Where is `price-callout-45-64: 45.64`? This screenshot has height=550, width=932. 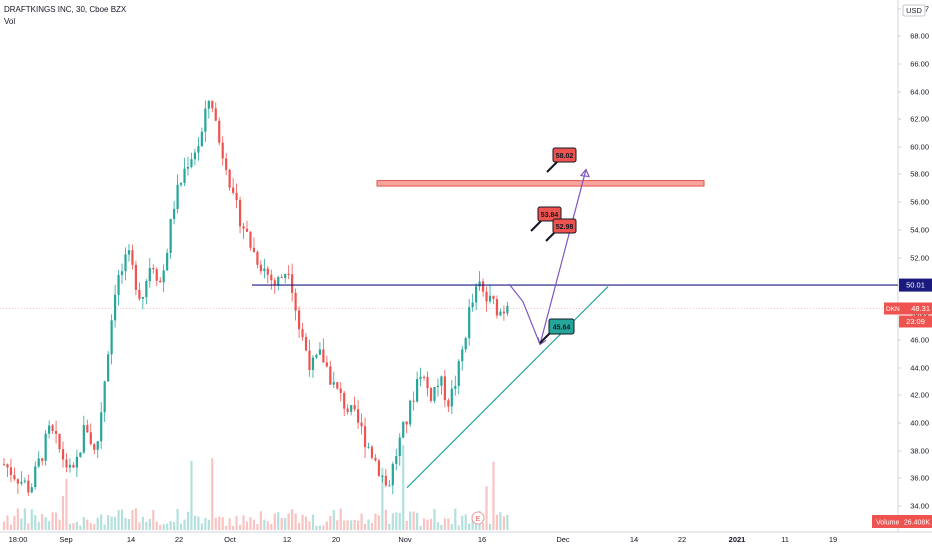
price-callout-45-64: 45.64 is located at coordinates (557, 331).